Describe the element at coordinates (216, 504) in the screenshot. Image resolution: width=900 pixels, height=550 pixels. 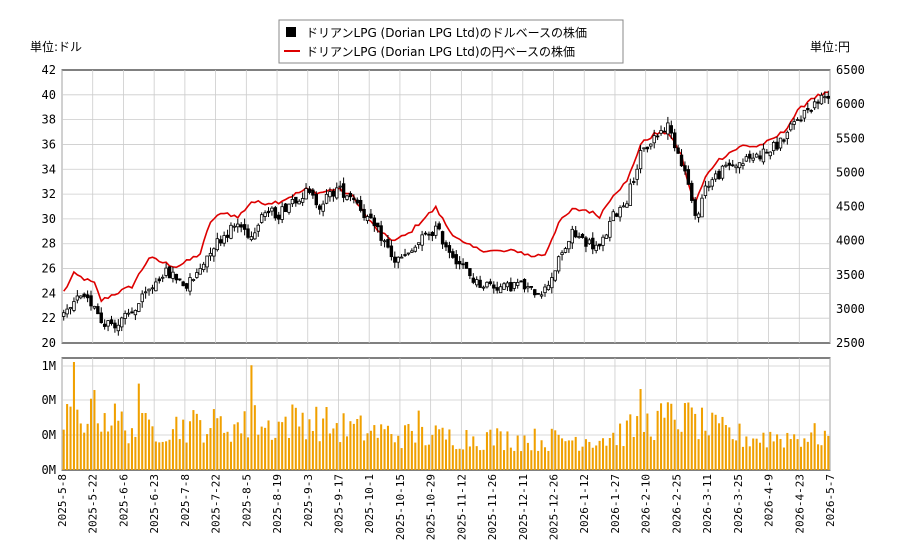
I see `x-tick-label: 2025-7-22` at that location.